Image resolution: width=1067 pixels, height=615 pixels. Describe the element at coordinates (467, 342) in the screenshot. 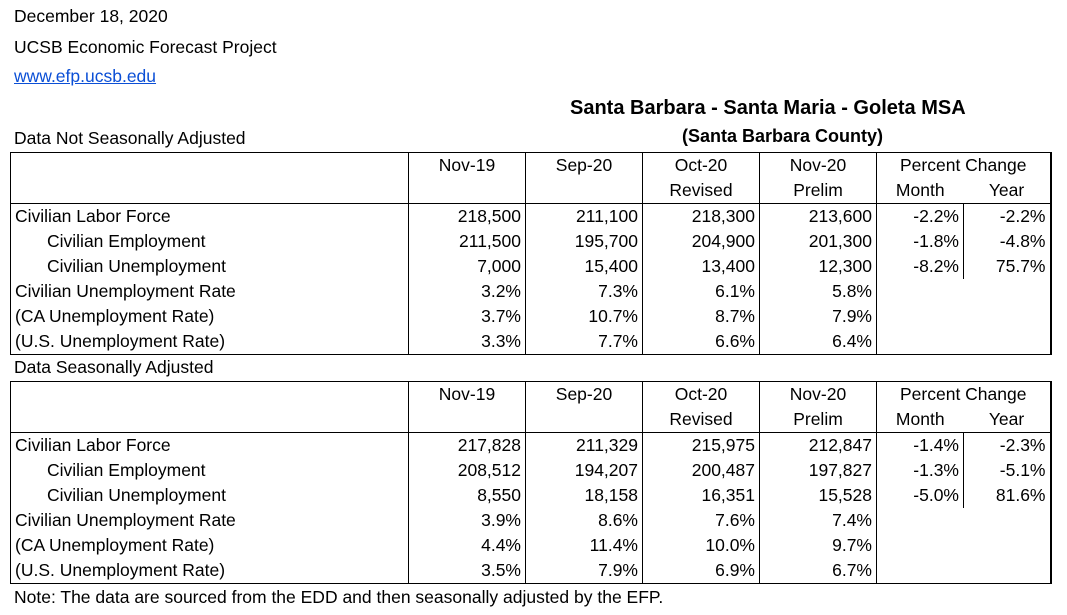

I see `cell-value: 3.3%` at that location.